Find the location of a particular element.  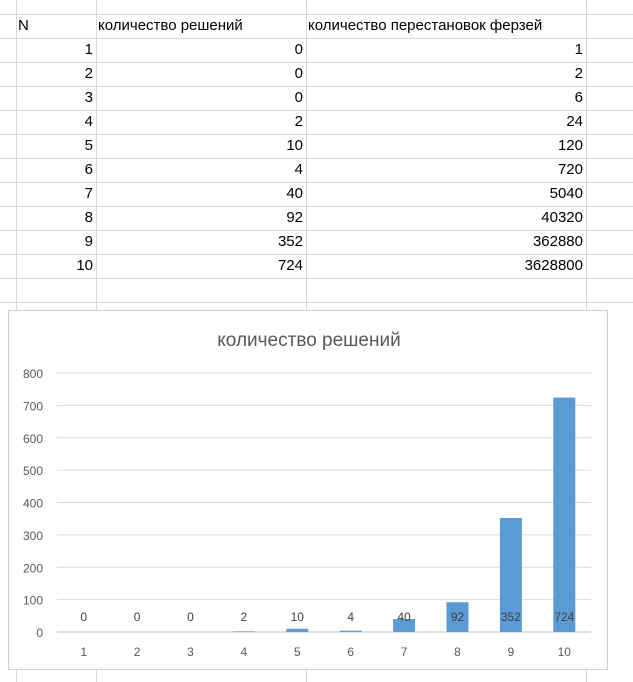

chart-title: количество решений is located at coordinates (308, 340).